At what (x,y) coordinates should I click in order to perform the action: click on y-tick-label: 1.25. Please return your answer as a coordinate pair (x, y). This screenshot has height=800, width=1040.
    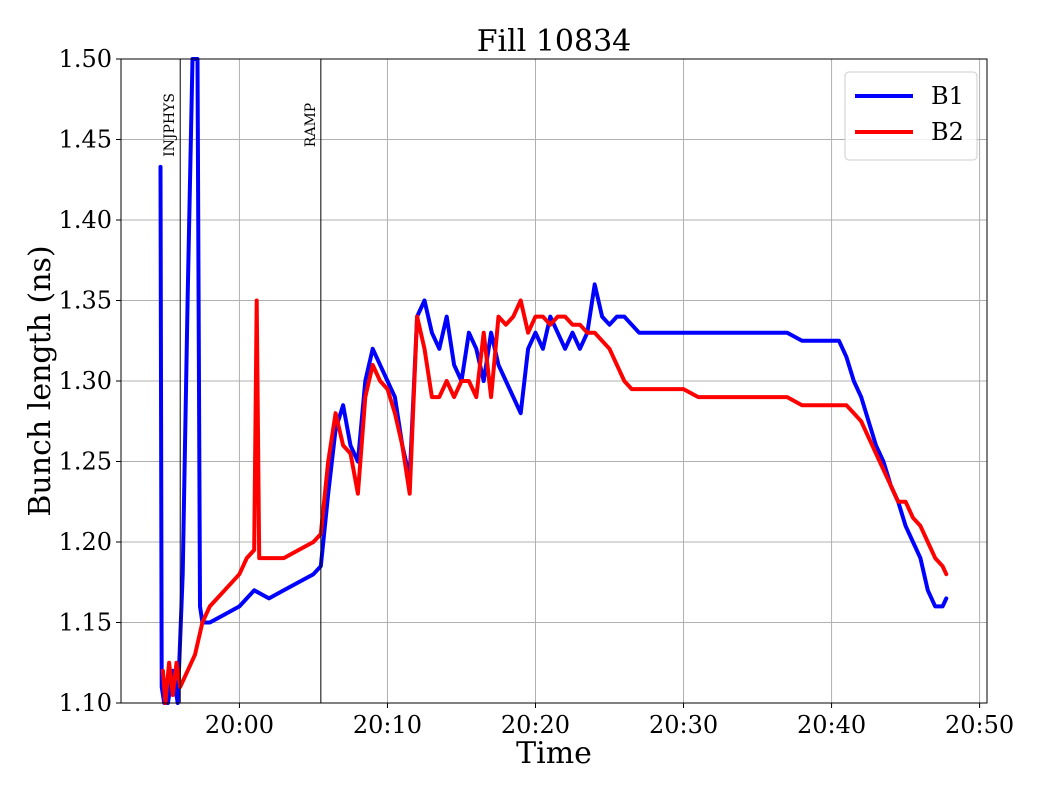
    Looking at the image, I should click on (85, 462).